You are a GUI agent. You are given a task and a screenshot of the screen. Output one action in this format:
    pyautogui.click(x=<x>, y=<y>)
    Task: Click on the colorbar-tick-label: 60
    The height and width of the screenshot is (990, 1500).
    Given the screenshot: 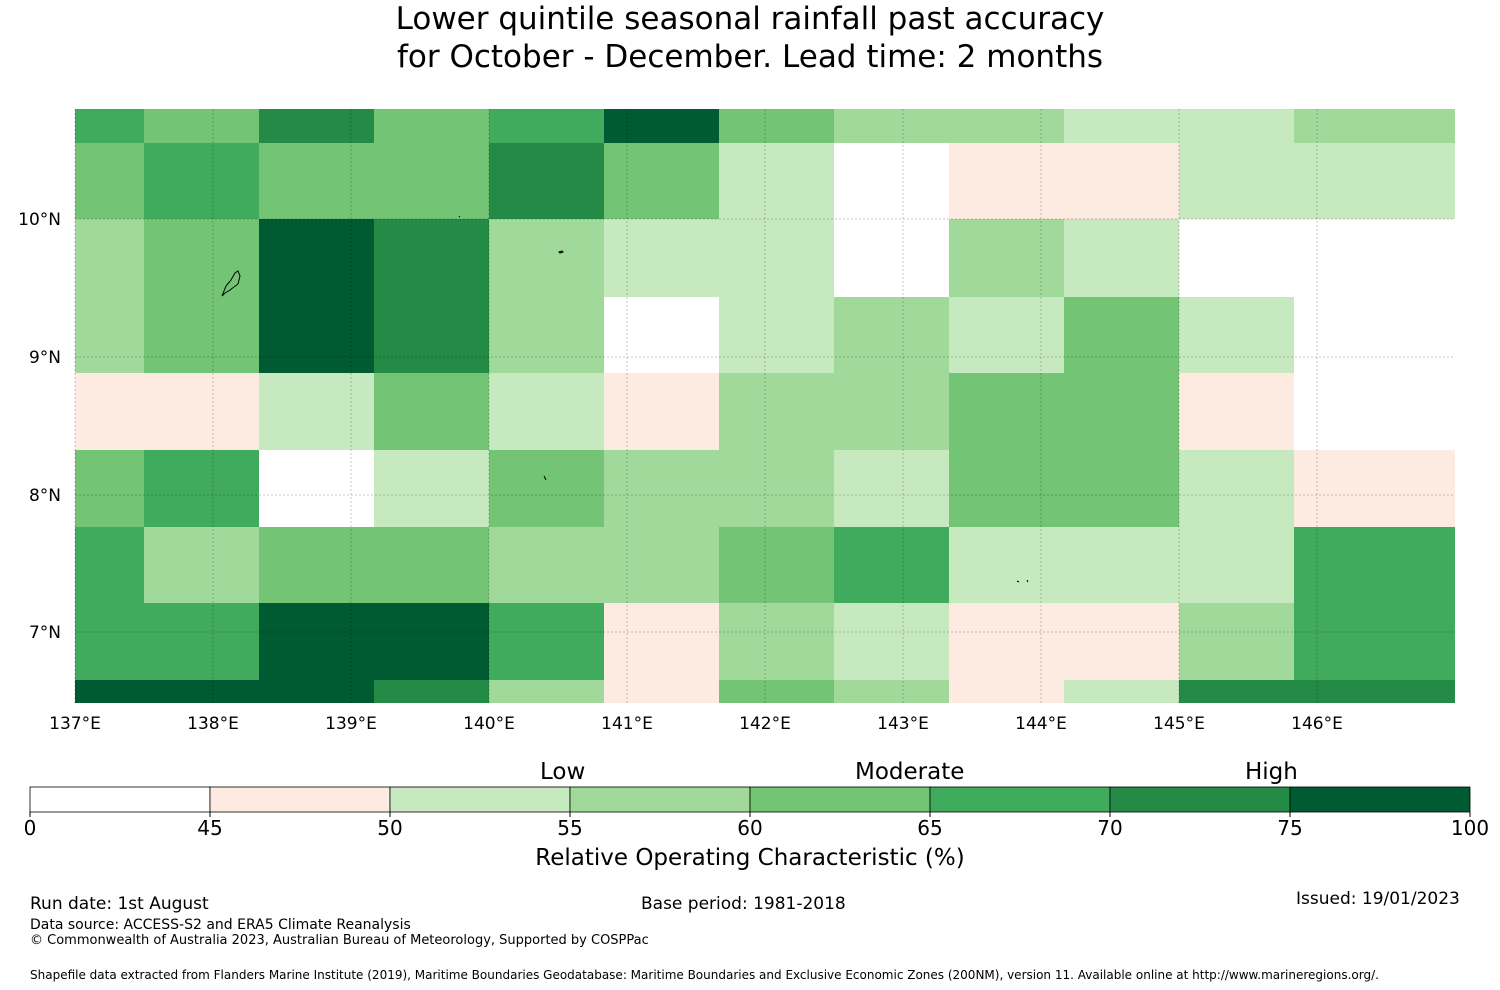 What is the action you would take?
    pyautogui.click(x=749, y=828)
    